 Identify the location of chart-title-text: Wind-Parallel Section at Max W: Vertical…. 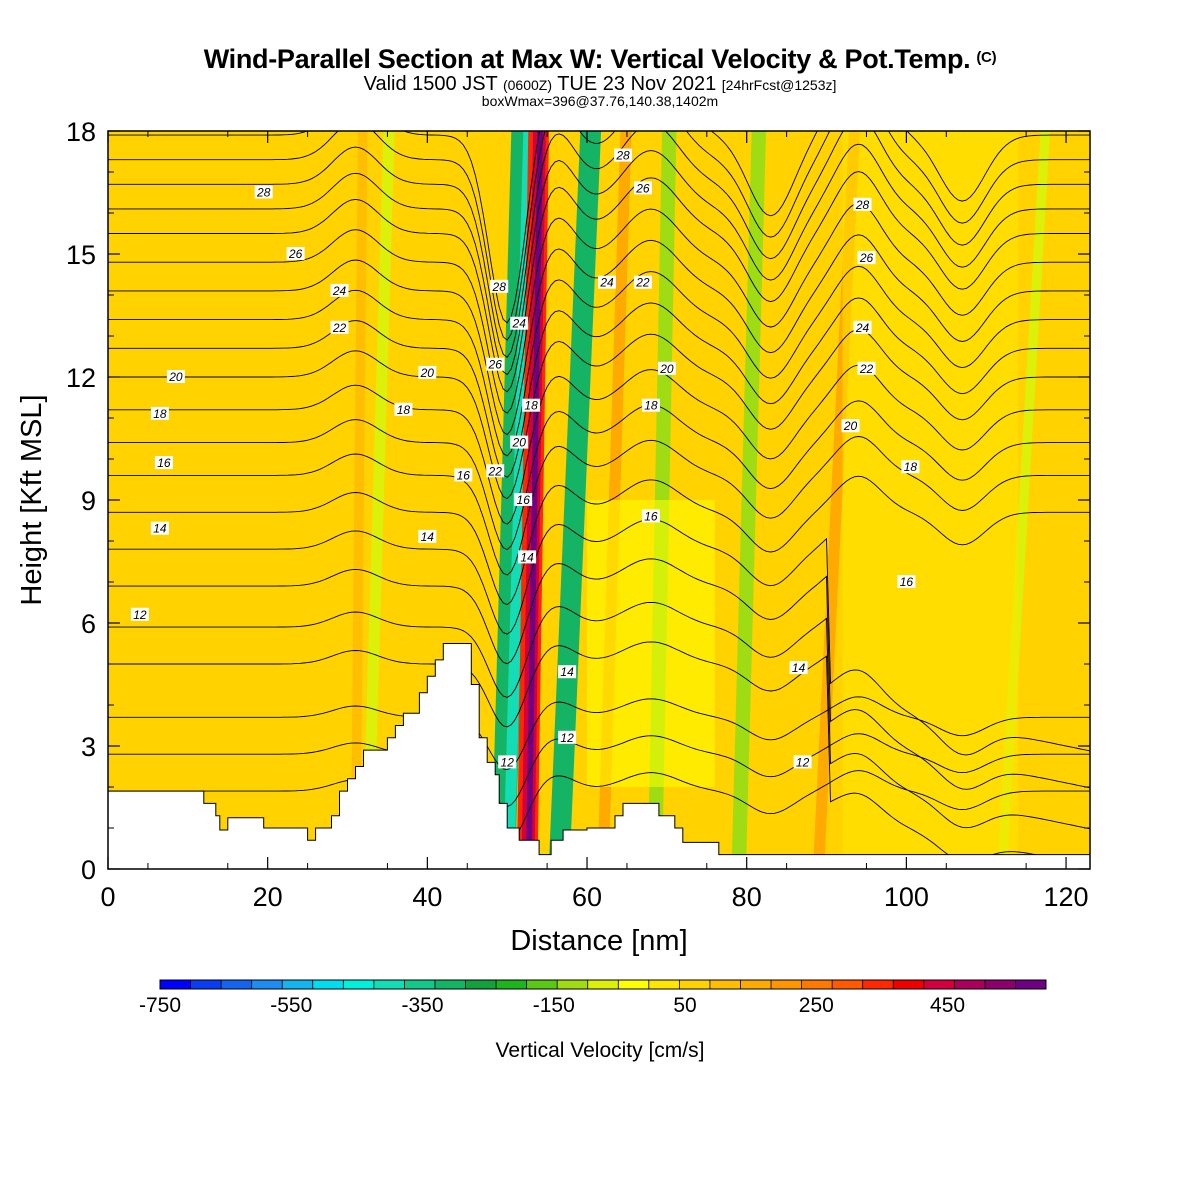
(587, 59).